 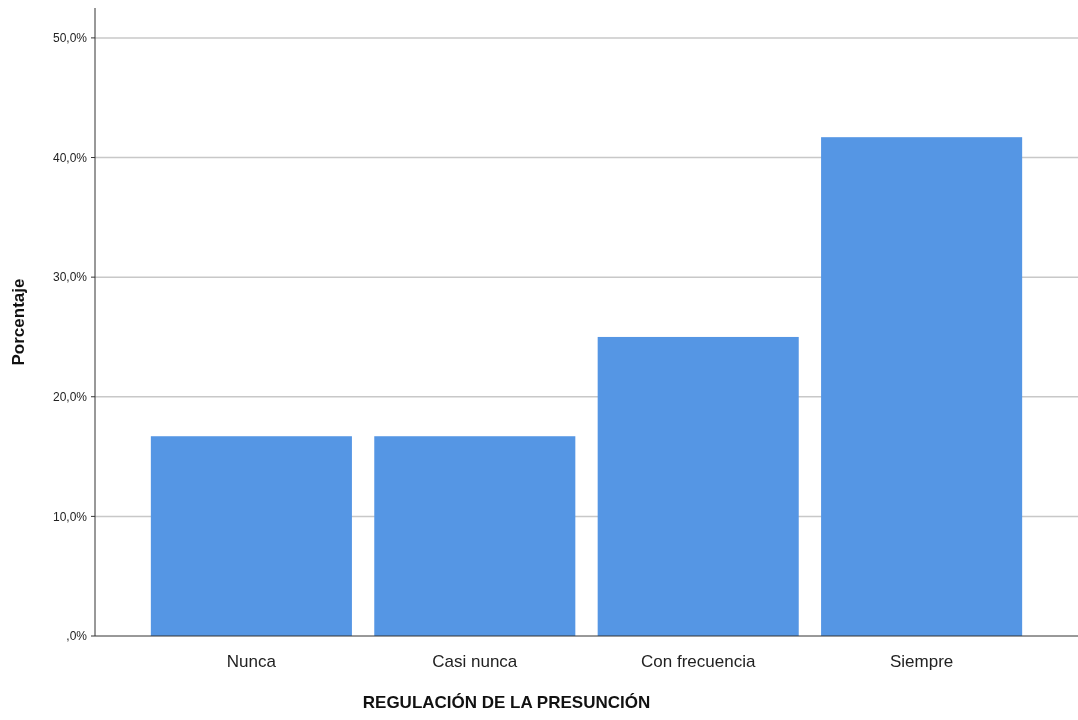 What do you see at coordinates (475, 661) in the screenshot?
I see `x-tick-label: Casi nunca` at bounding box center [475, 661].